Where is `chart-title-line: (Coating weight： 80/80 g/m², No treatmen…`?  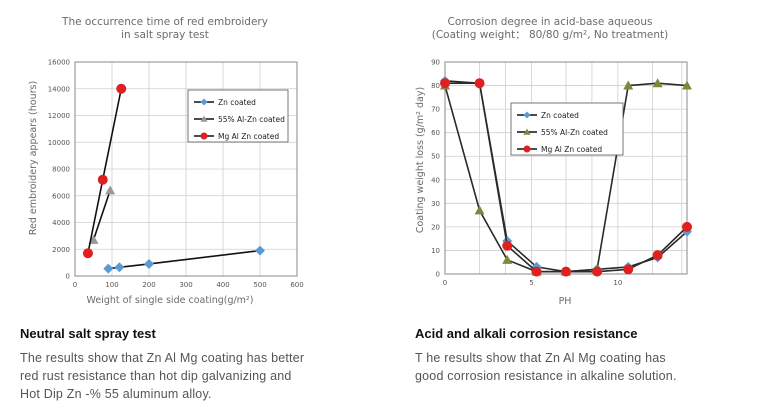 chart-title-line: (Coating weight： 80/80 g/m², No treatmen… is located at coordinates (550, 35).